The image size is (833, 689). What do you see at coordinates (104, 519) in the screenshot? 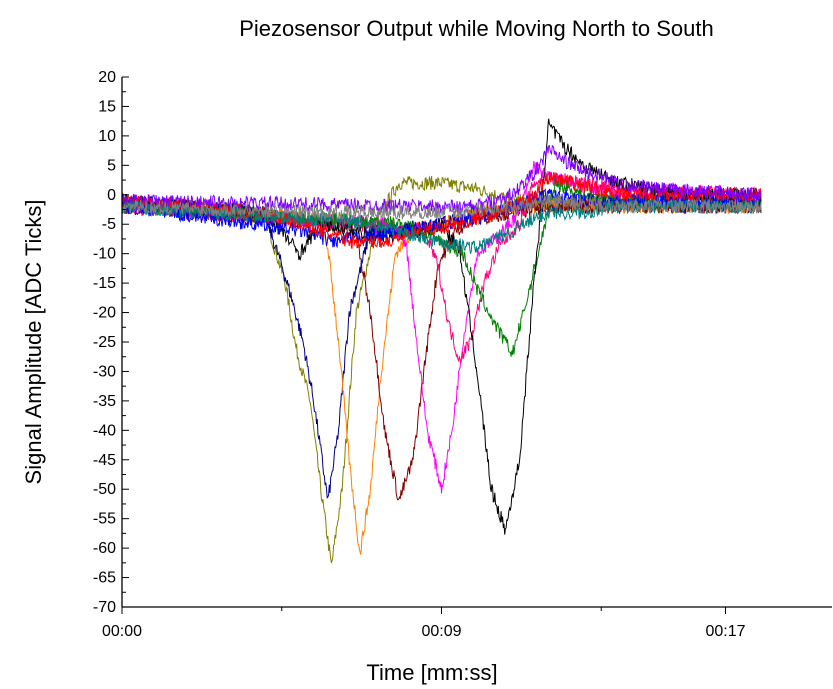
I see `y-tick-label: -55` at bounding box center [104, 519].